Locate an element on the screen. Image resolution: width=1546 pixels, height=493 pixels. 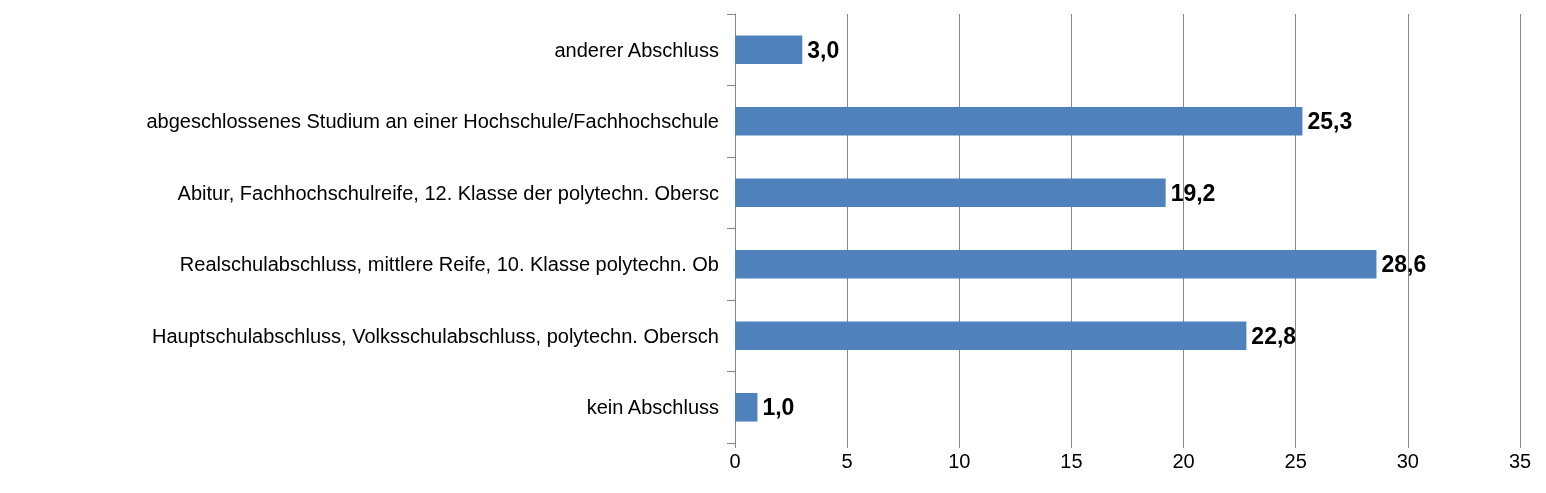
y-tick-label: Hauptschulabschluss, Volksschulabschluss, polytechn. Obersch is located at coordinates (435, 335).